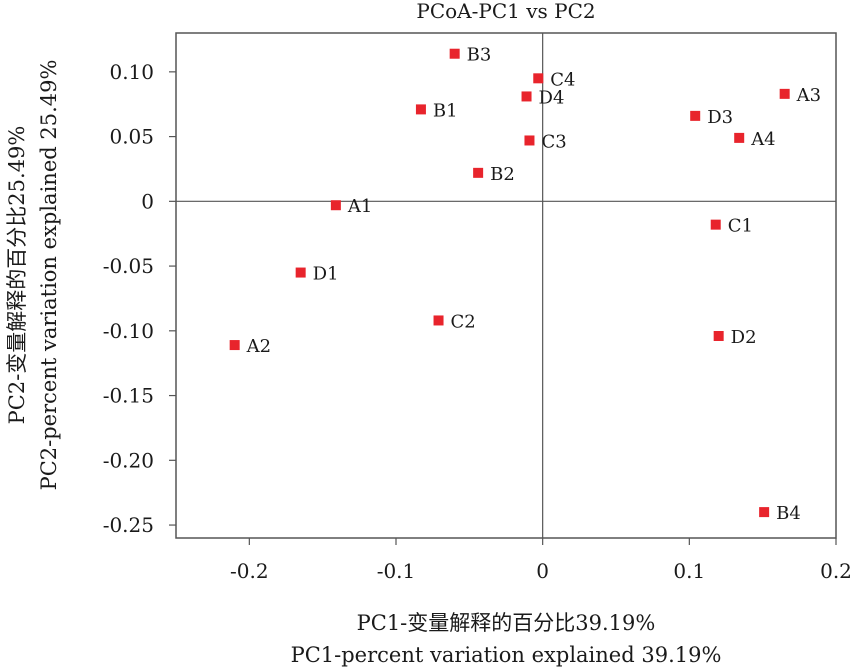 The height and width of the screenshot is (672, 850). Describe the element at coordinates (128, 331) in the screenshot. I see `y-tick-label: -0.10` at that location.